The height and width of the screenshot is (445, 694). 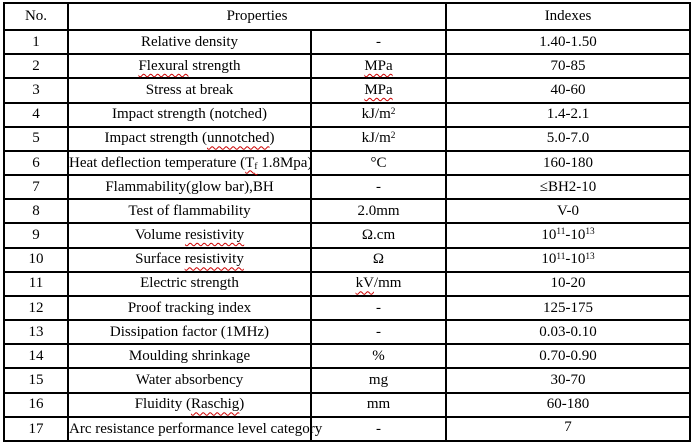 What do you see at coordinates (568, 65) in the screenshot?
I see `text-segment: 70-85` at bounding box center [568, 65].